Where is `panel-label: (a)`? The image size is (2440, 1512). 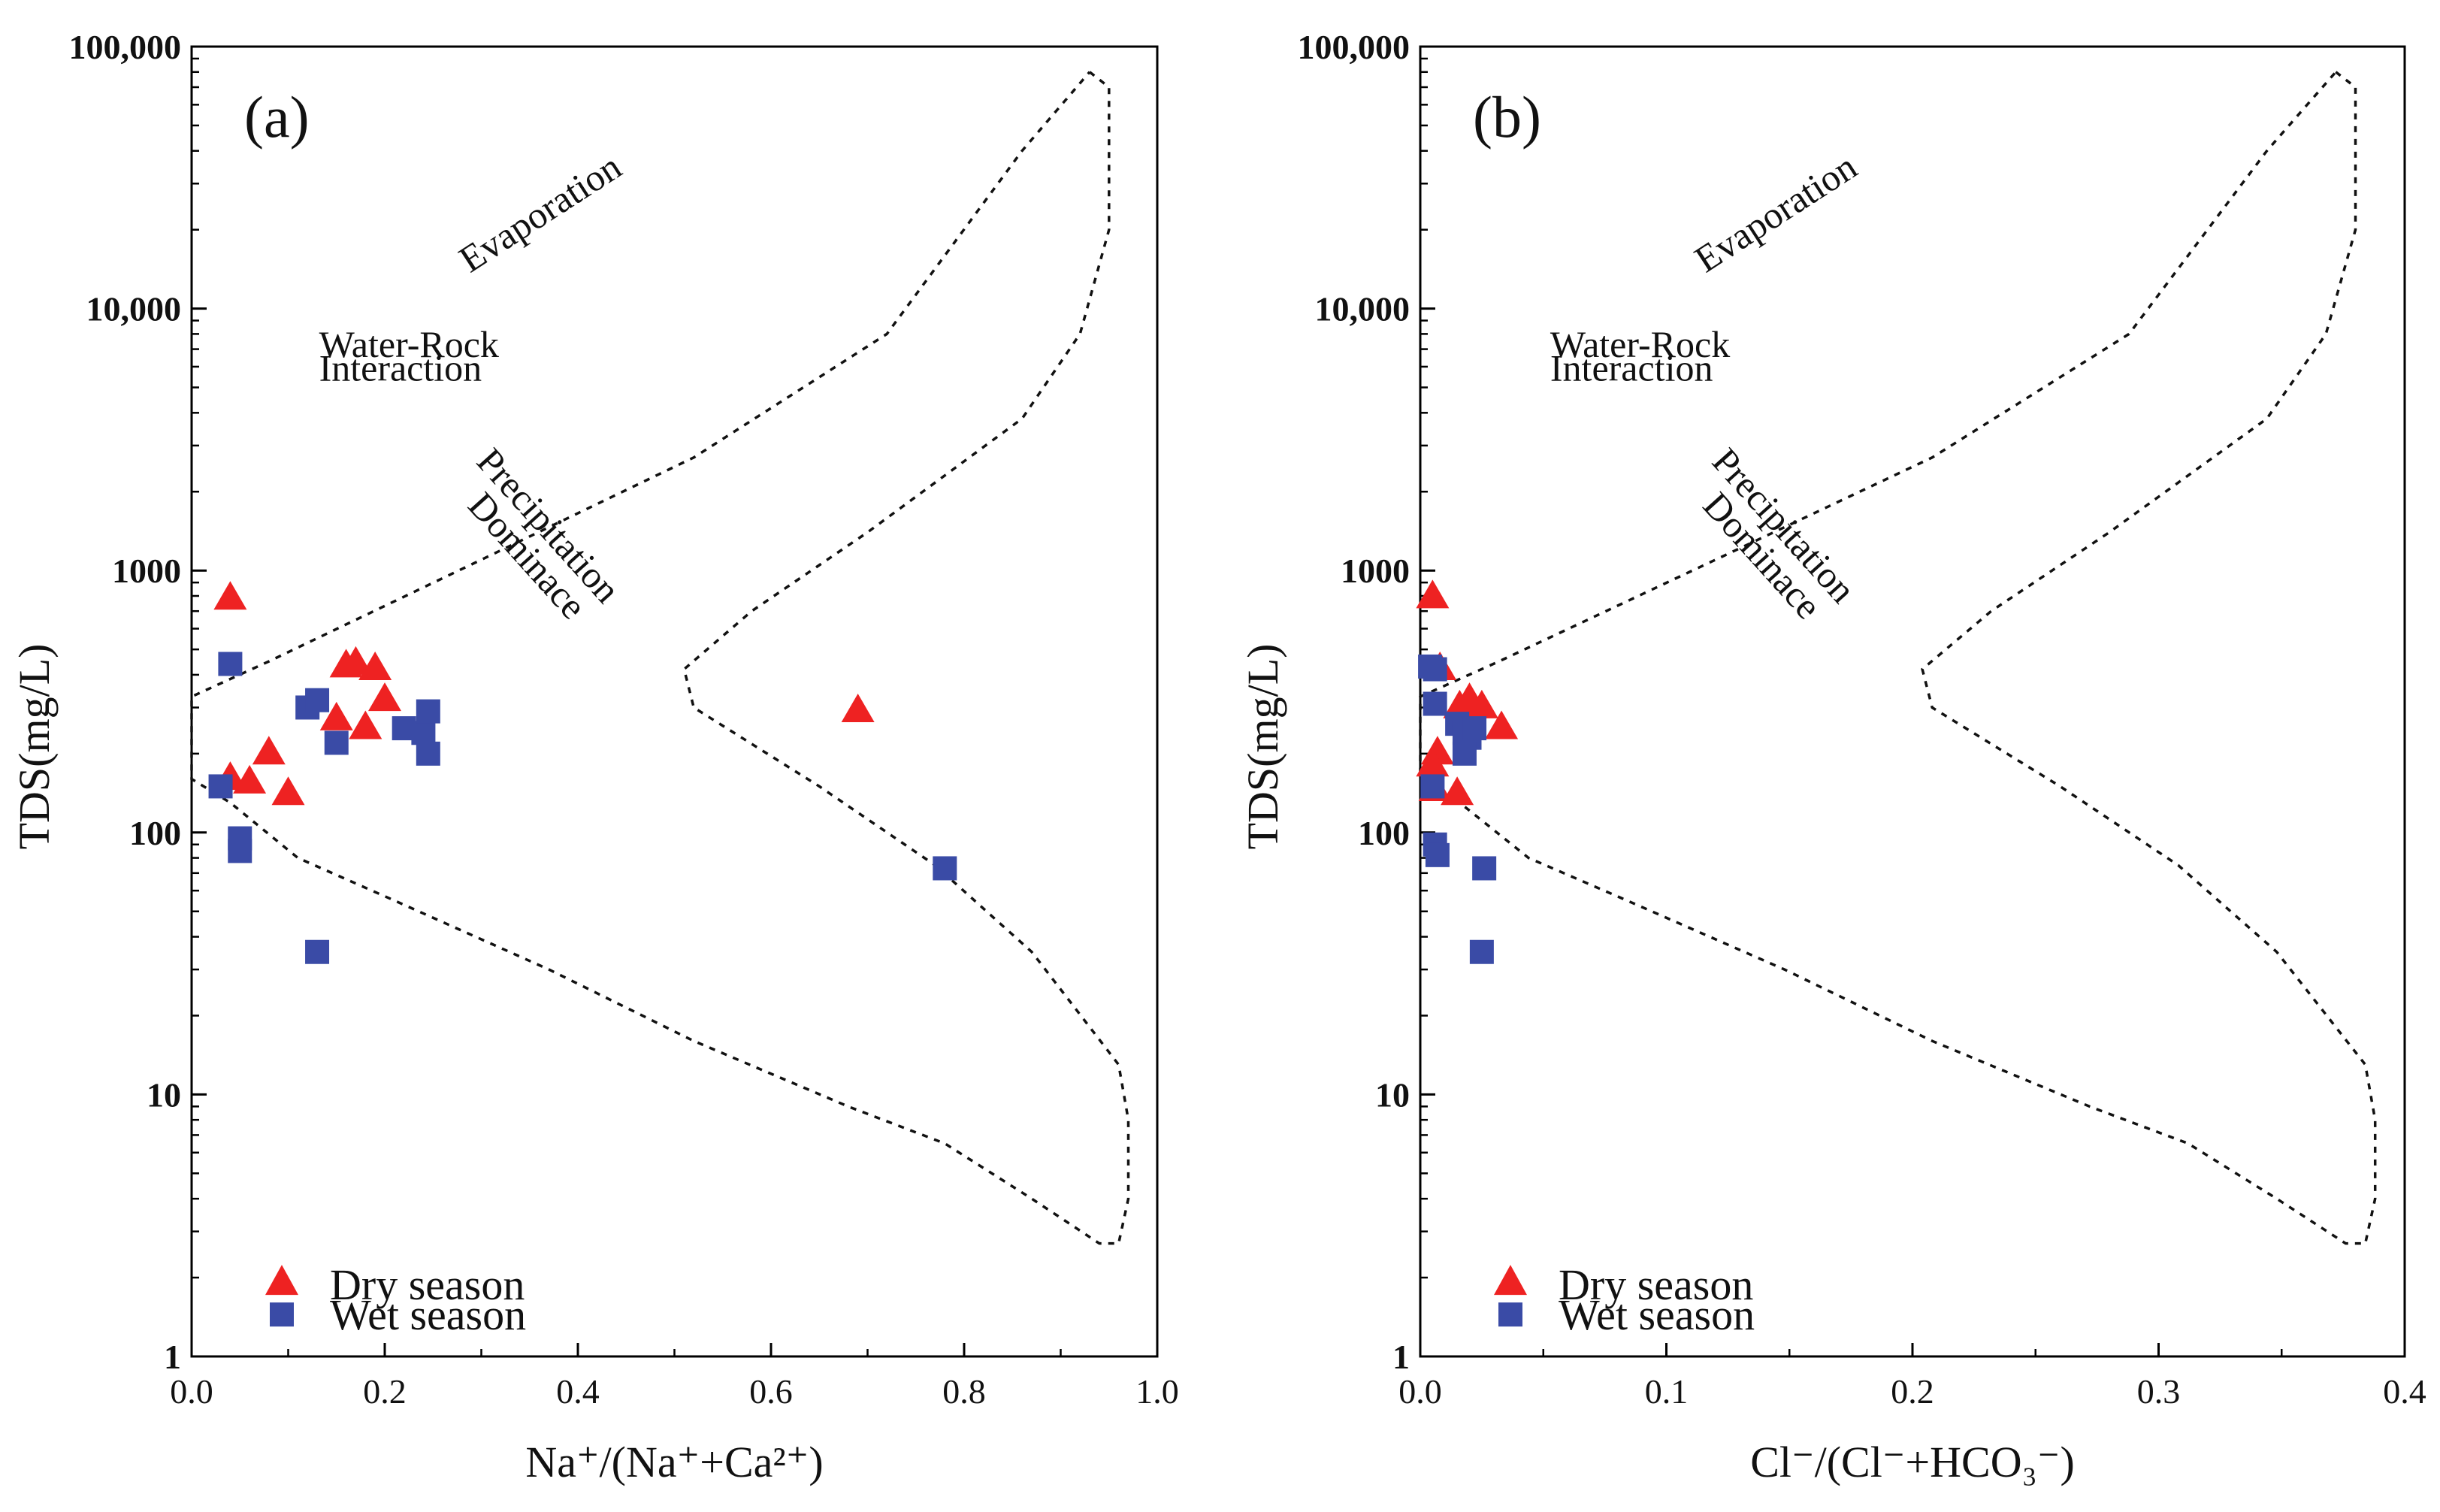
panel-label: (a) is located at coordinates (277, 117).